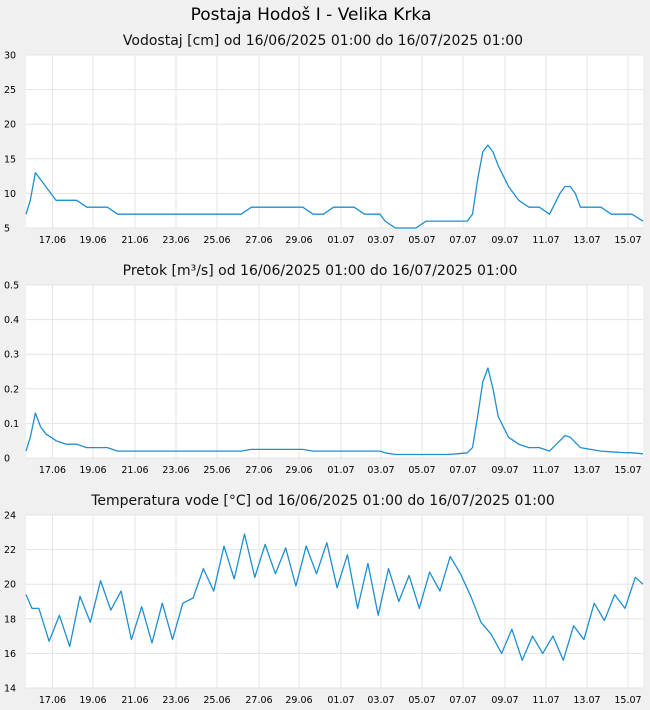 The height and width of the screenshot is (710, 650). What do you see at coordinates (134, 700) in the screenshot?
I see `water-temperature-x-tick-label: 21.06` at bounding box center [134, 700].